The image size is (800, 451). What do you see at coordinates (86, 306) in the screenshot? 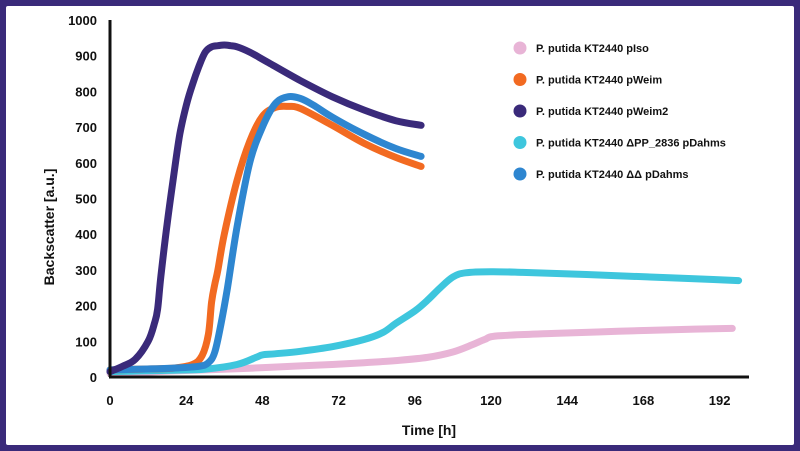
I see `y-tick-label: 200` at bounding box center [86, 306].